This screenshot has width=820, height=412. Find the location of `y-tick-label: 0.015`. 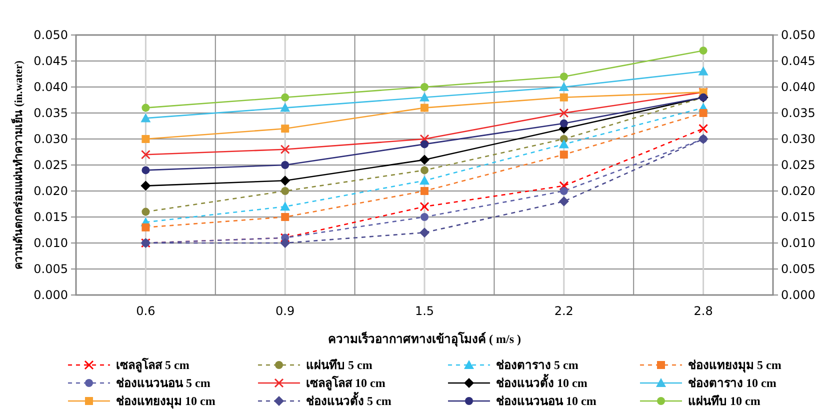

y-tick-label: 0.015 is located at coordinates (51, 217).